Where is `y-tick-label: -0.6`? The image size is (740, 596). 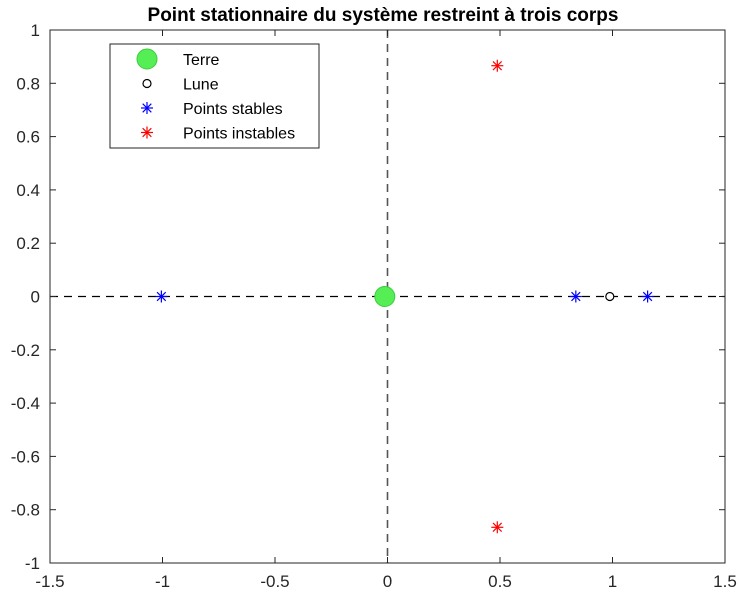
y-tick-label: -0.6 is located at coordinates (25, 456).